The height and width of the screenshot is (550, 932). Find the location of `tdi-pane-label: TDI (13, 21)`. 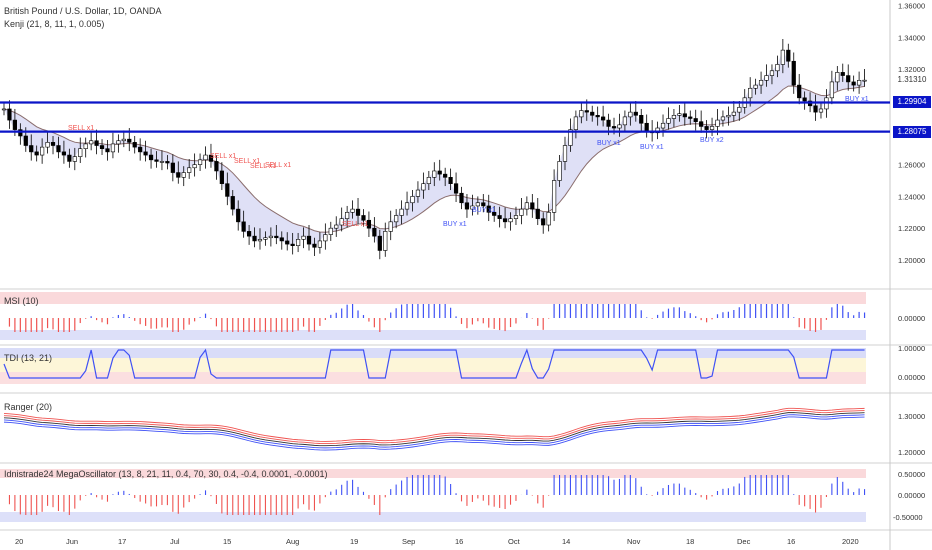

tdi-pane-label: TDI (13, 21) is located at coordinates (28, 358).